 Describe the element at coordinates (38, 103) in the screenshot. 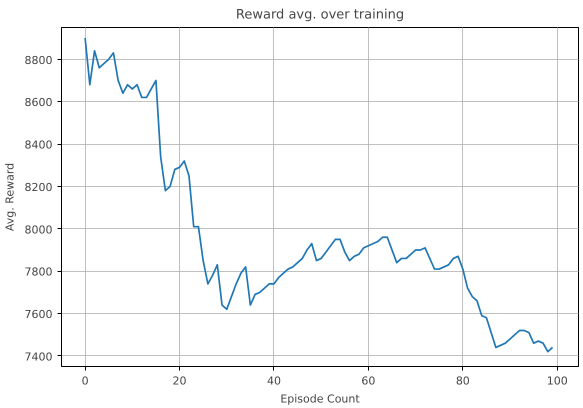

I see `y-tick-label: 8600` at that location.